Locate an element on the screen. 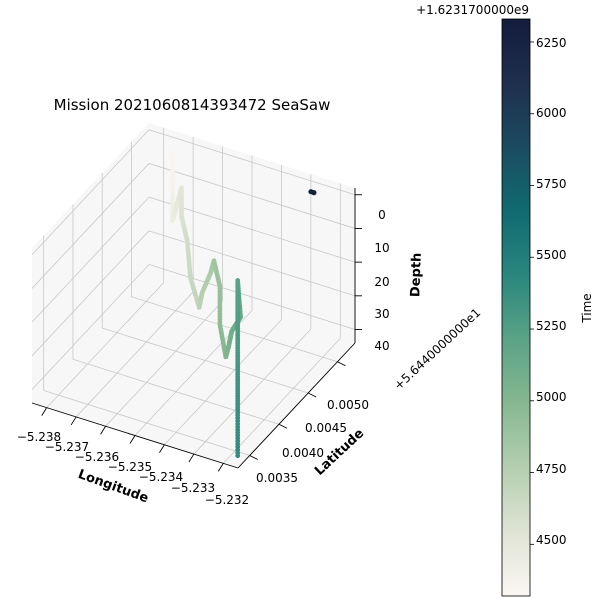 This screenshot has width=600, height=600. z-tick-labels: 0 10 20 30 40 is located at coordinates (381, 280).